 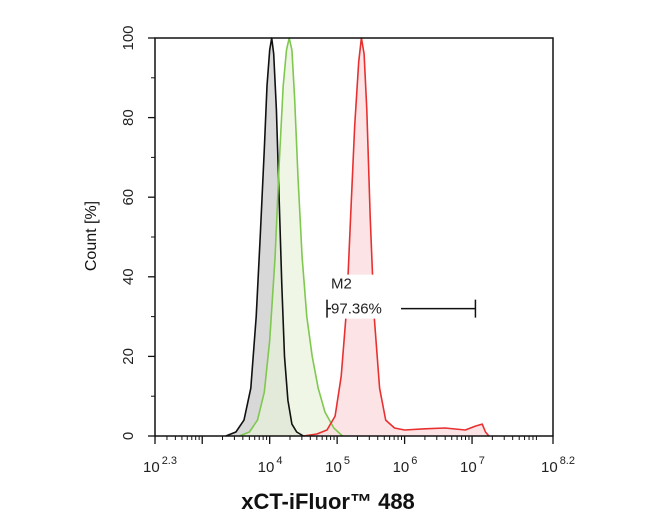 What do you see at coordinates (128, 436) in the screenshot?
I see `y-tick-label-0: 0` at bounding box center [128, 436].